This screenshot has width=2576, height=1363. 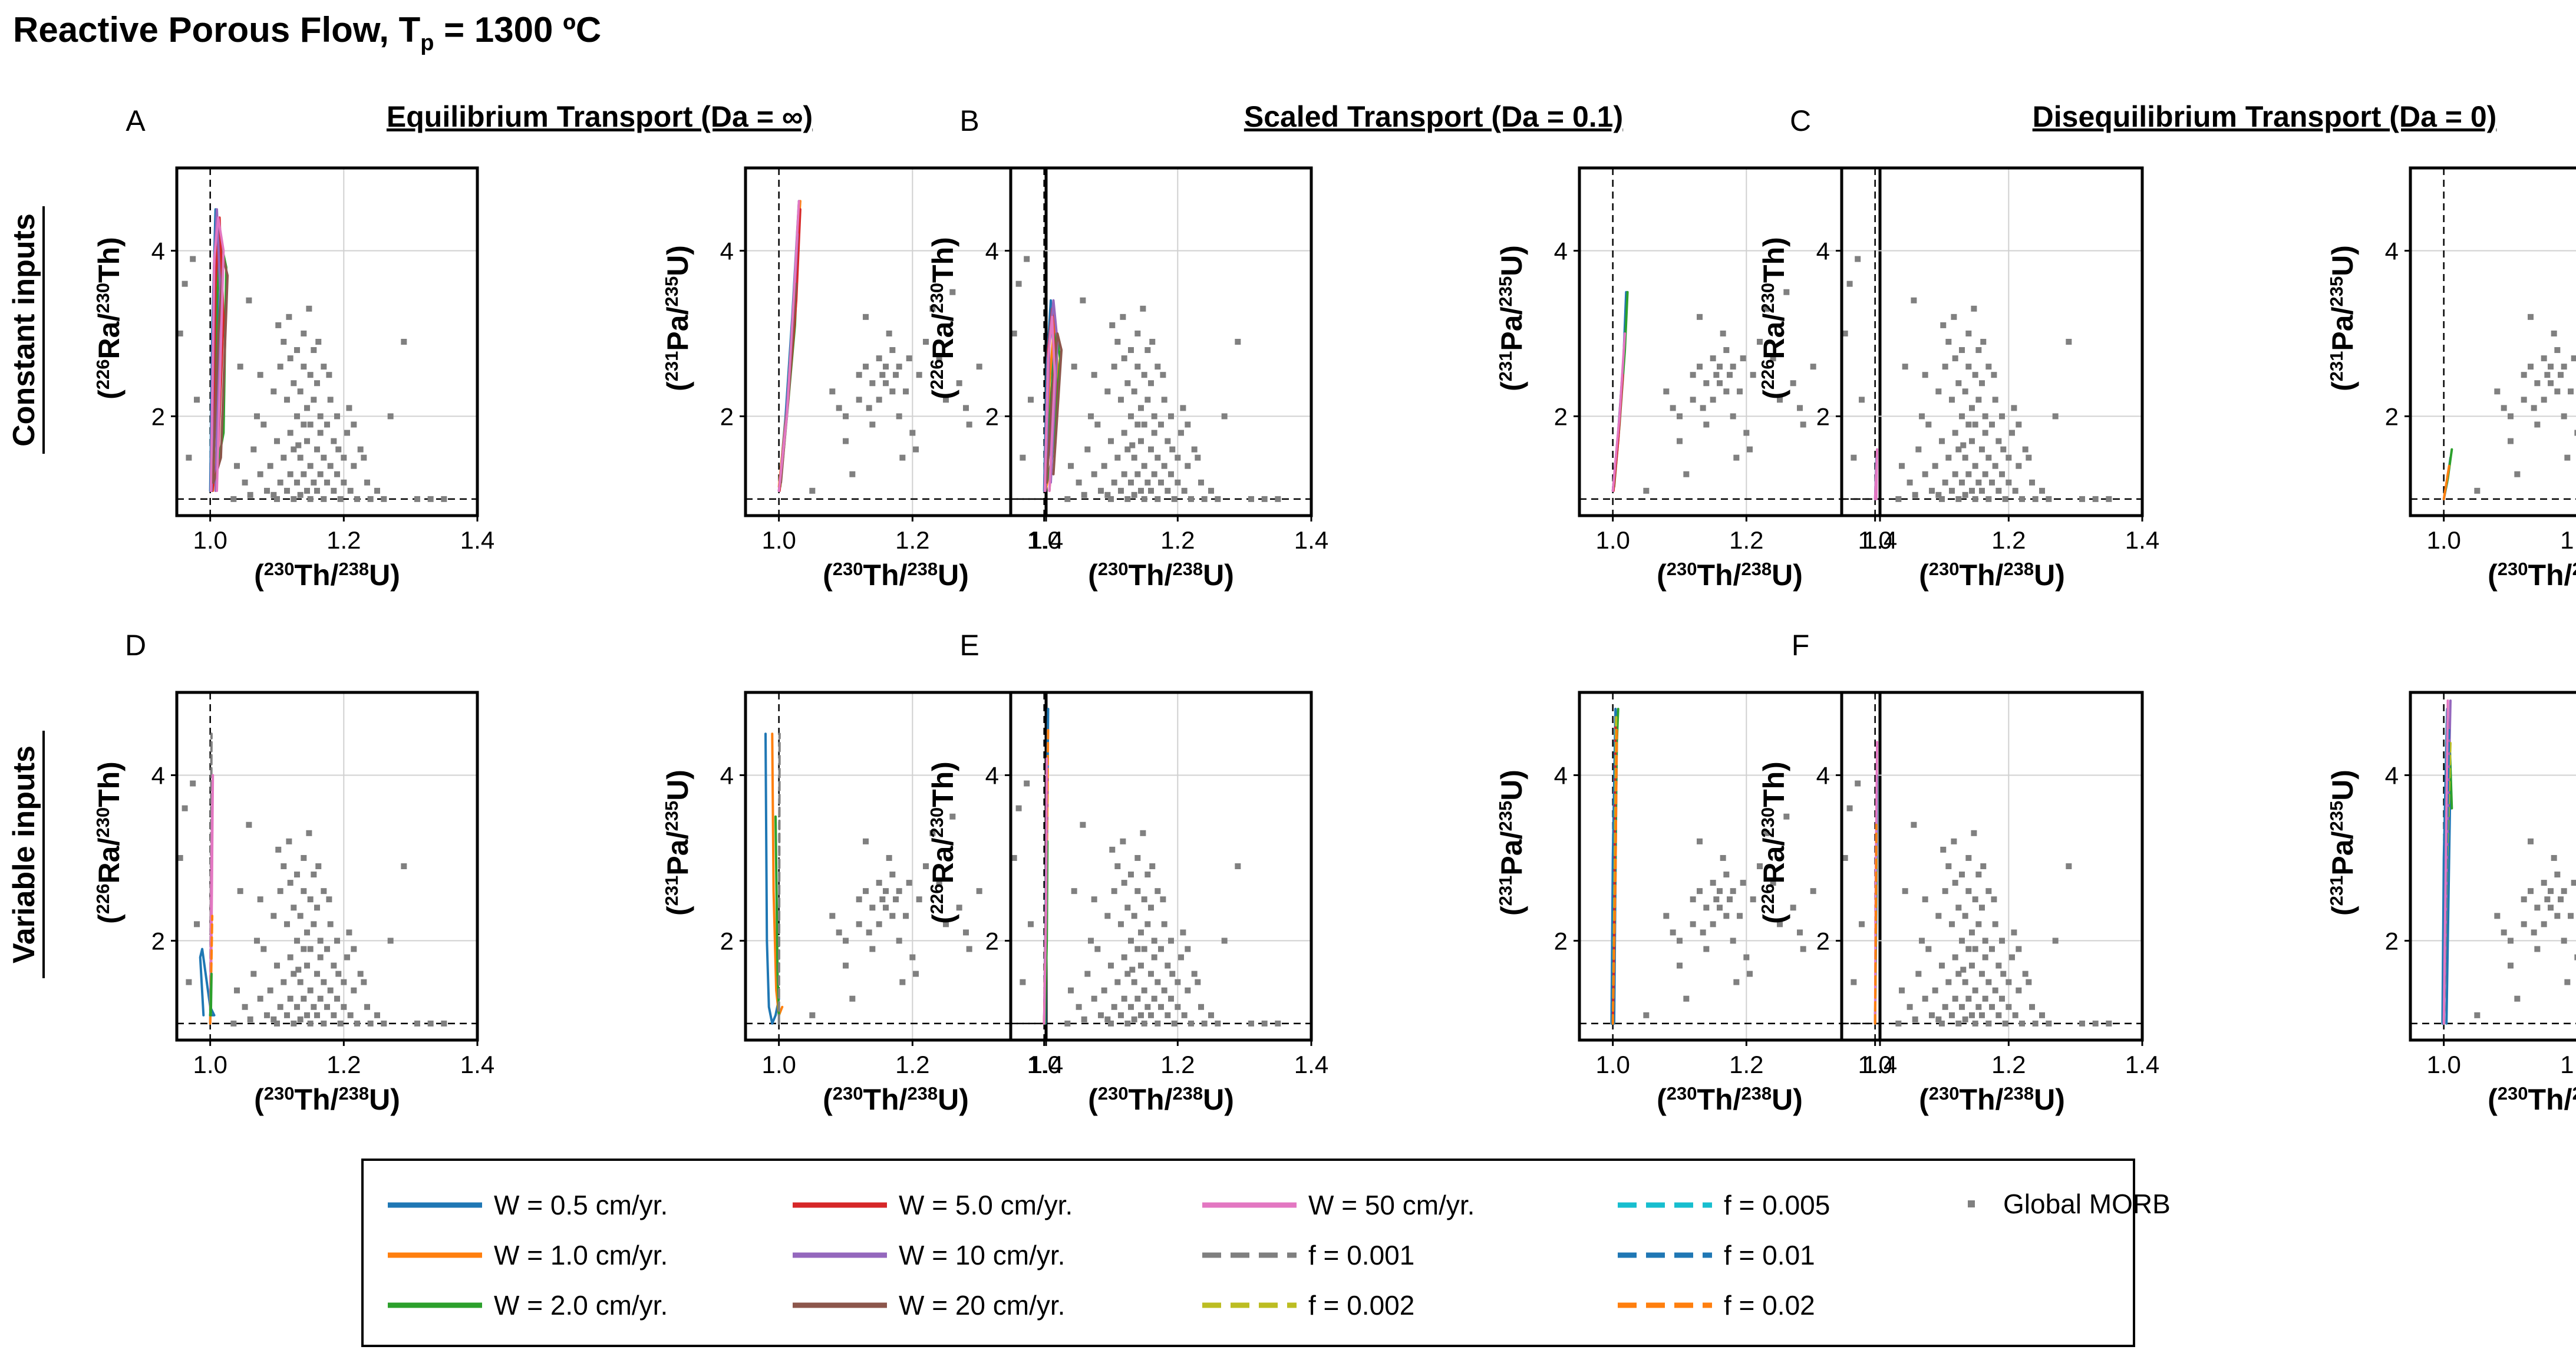 I want to click on y-tick-label: 2, so click(x=727, y=416).